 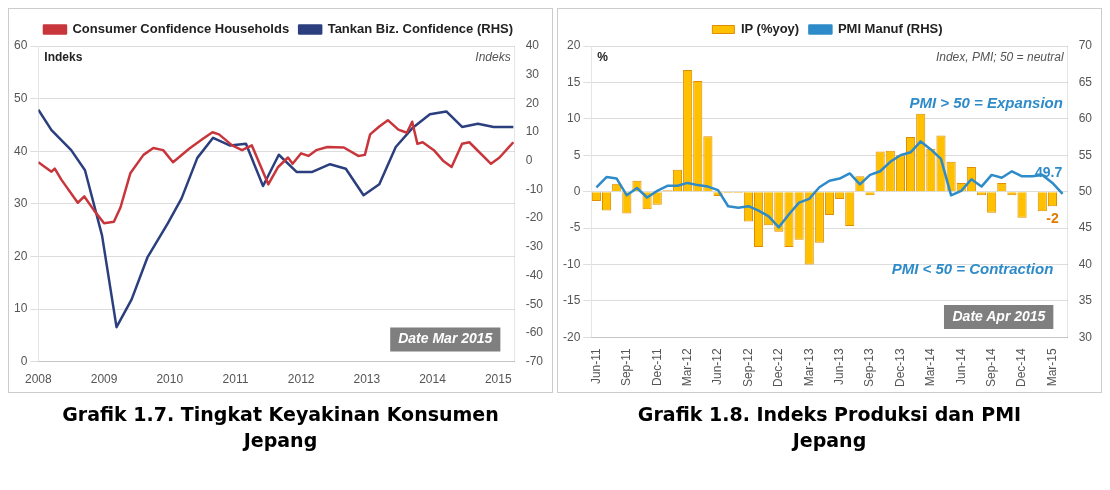 What do you see at coordinates (104, 379) in the screenshot?
I see `x-tick-label: 2009` at bounding box center [104, 379].